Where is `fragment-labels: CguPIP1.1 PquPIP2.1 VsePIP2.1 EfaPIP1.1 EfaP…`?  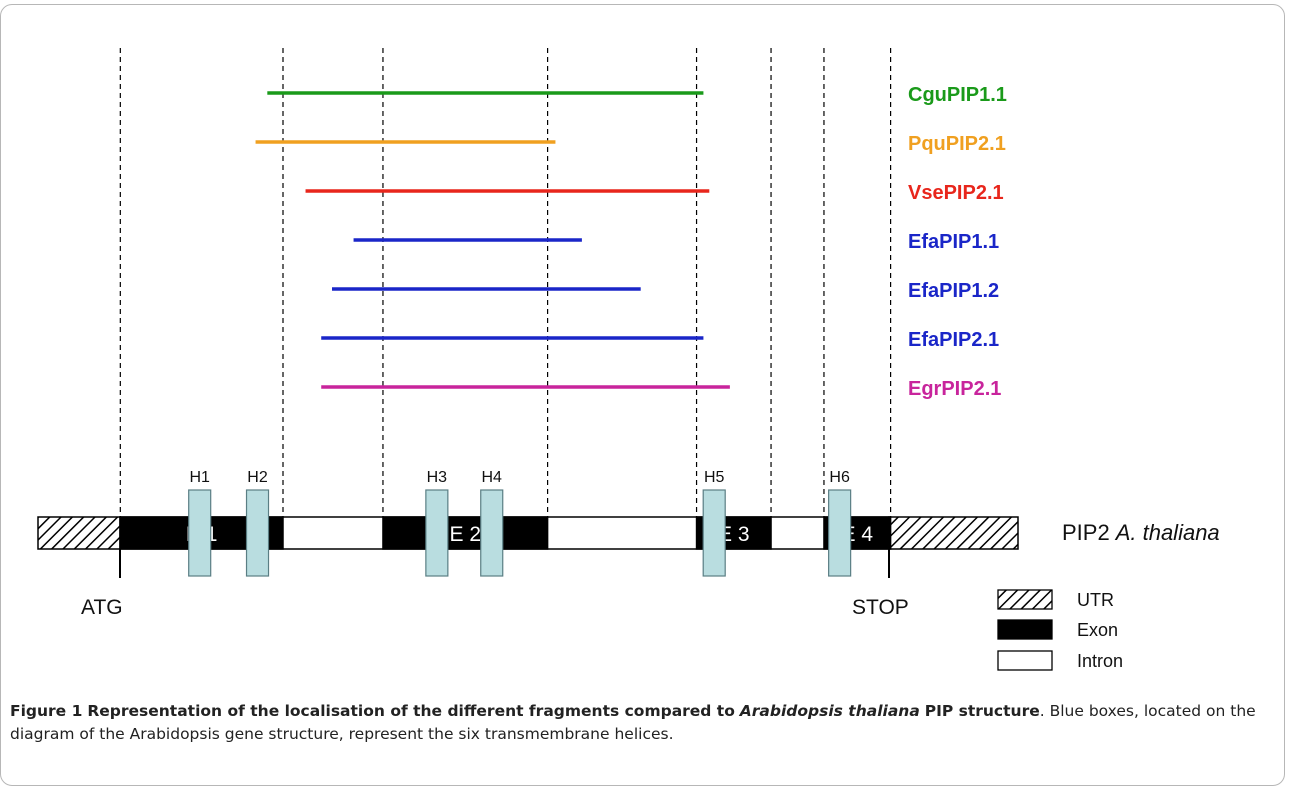 fragment-labels: CguPIP1.1 PquPIP2.1 VsePIP2.1 EfaPIP1.1 EfaP… is located at coordinates (957, 242).